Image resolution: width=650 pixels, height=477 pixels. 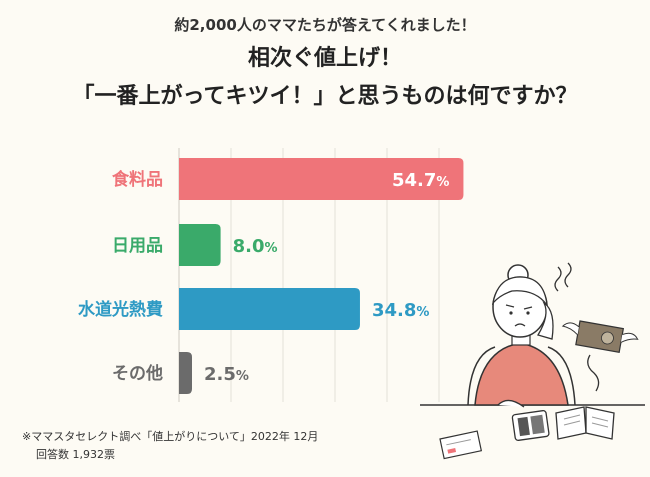 I want to click on category-label: 日用品, so click(x=137, y=246).